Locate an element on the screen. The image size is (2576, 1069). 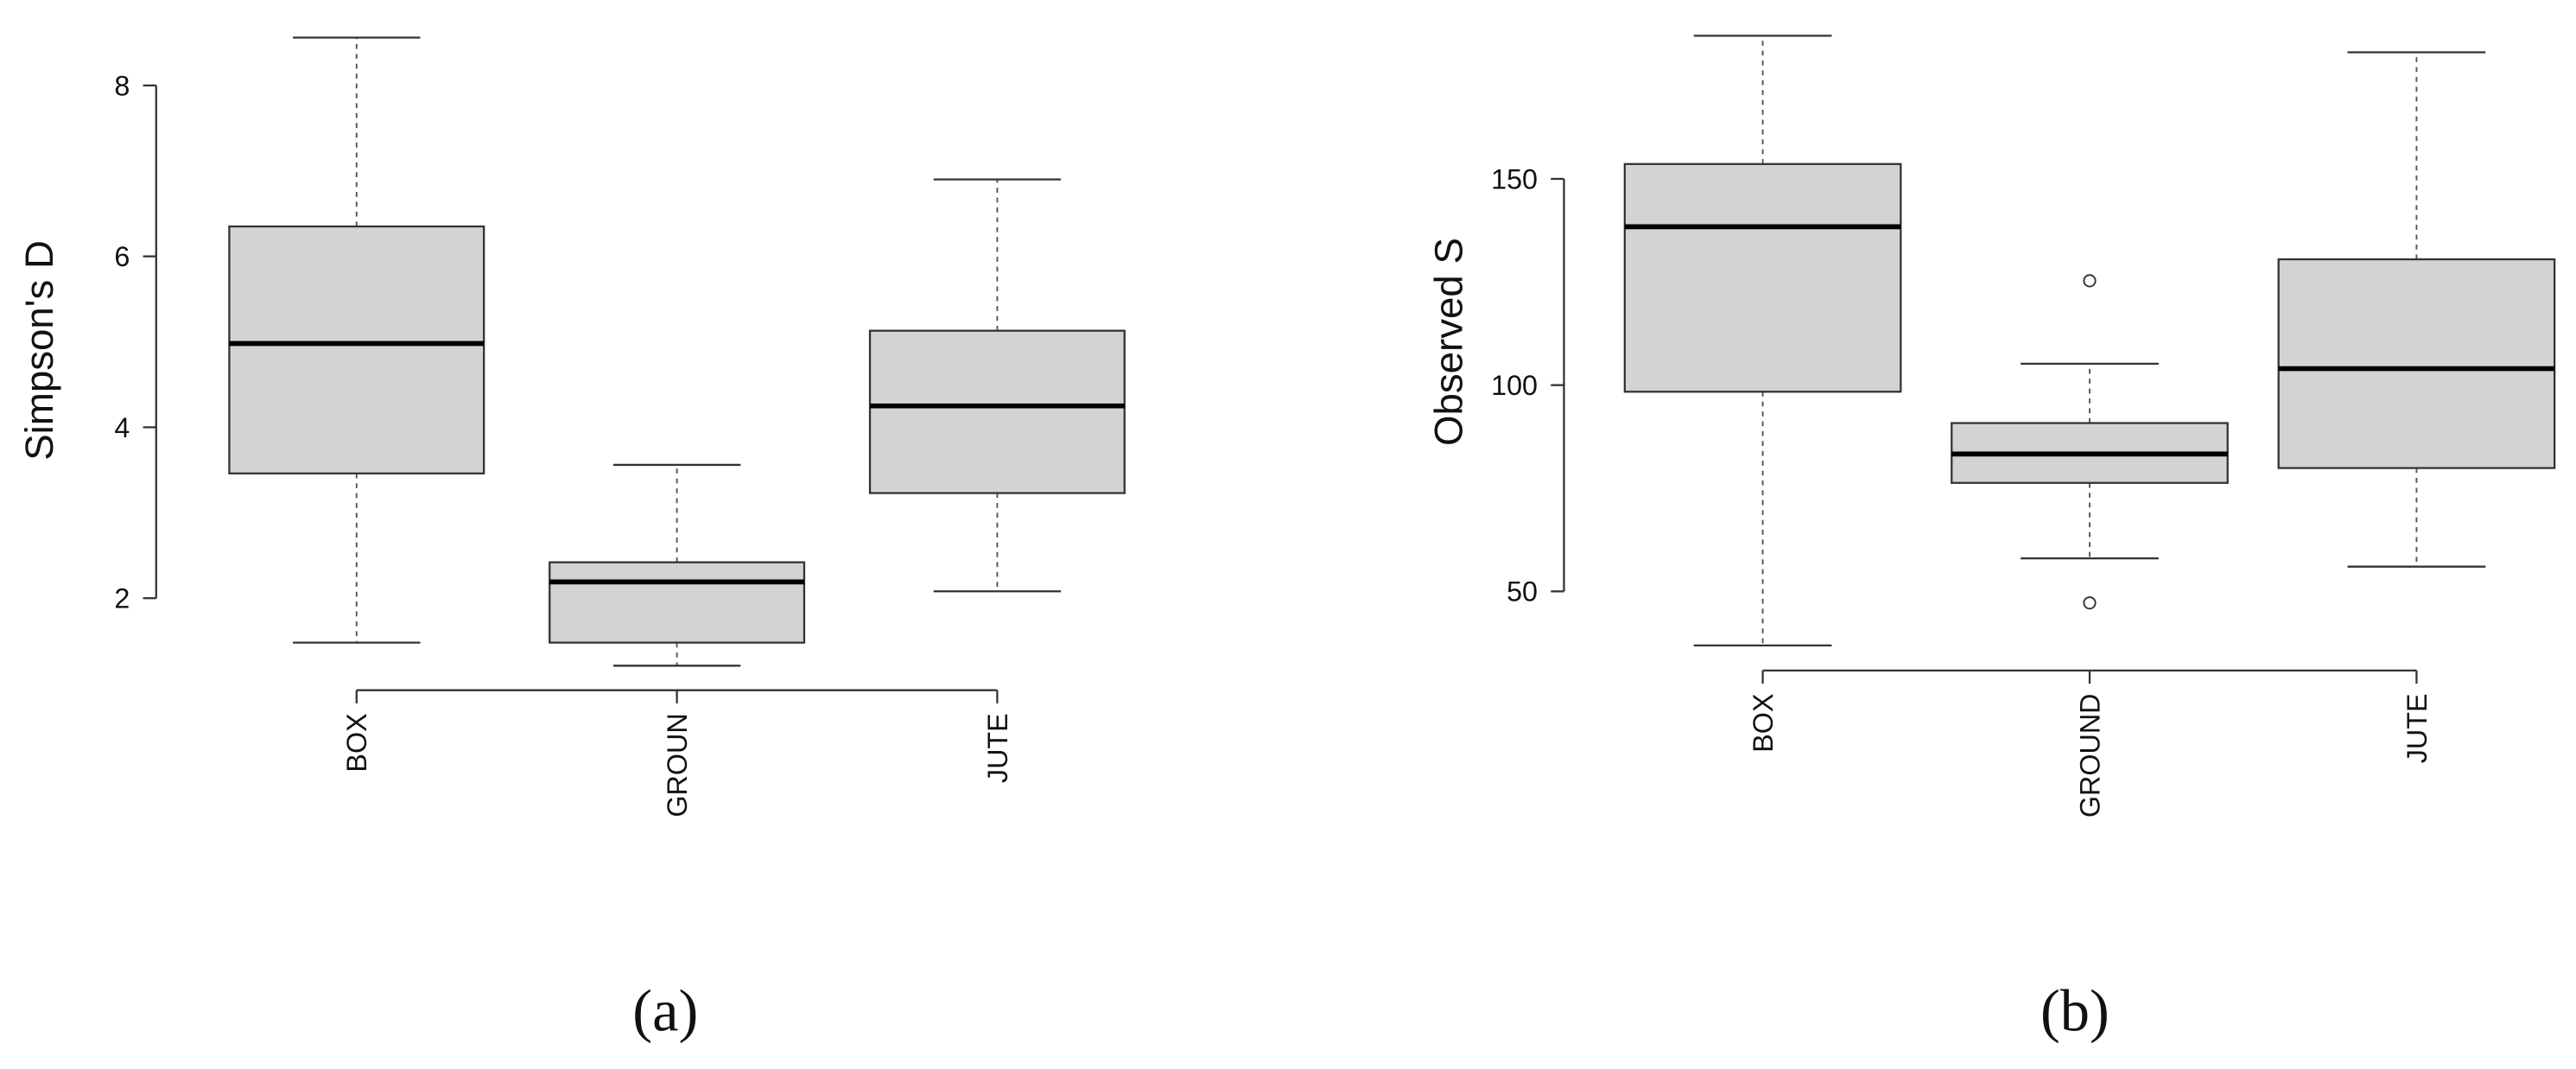
y-axis-label: Observed S is located at coordinates (1449, 342).